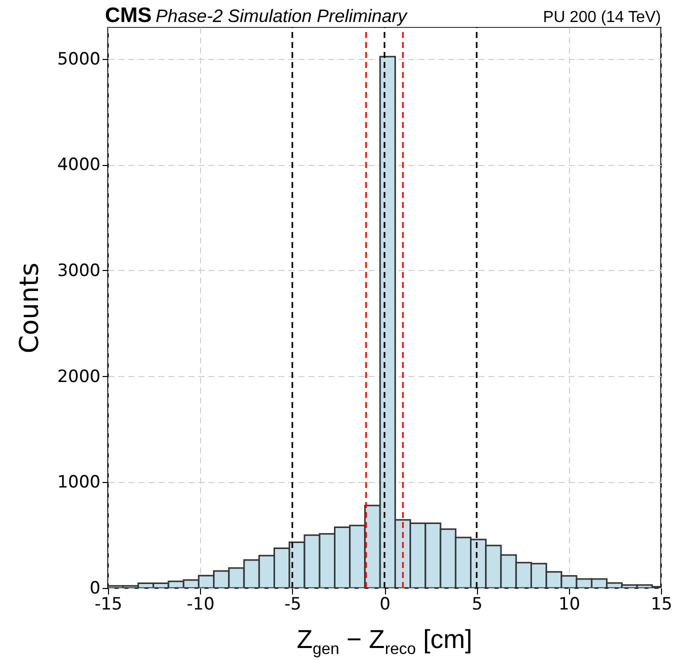 Image resolution: width=674 pixels, height=660 pixels. What do you see at coordinates (78, 270) in the screenshot?
I see `y-tick-label: 3000` at bounding box center [78, 270].